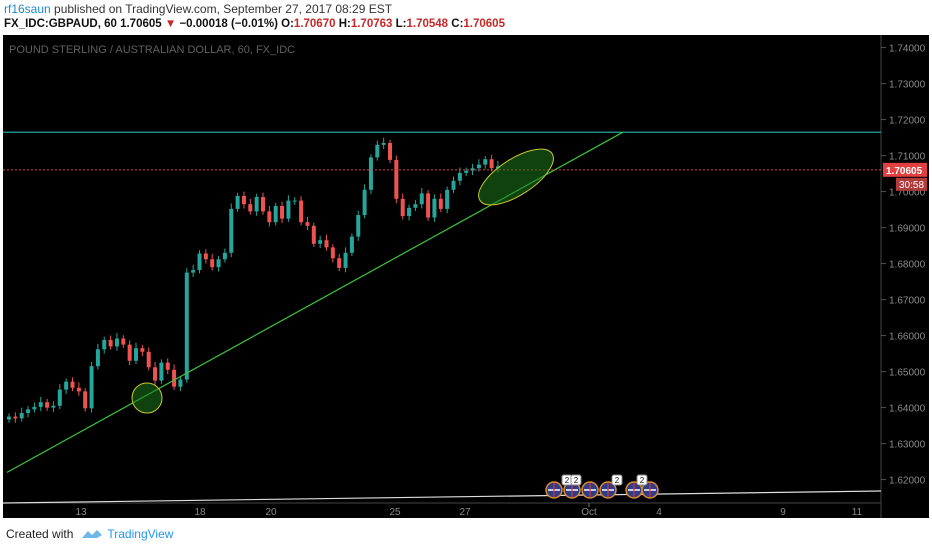 This screenshot has height=550, width=932. I want to click on change-value: −0.00018 (−0.01%), so click(228, 24).